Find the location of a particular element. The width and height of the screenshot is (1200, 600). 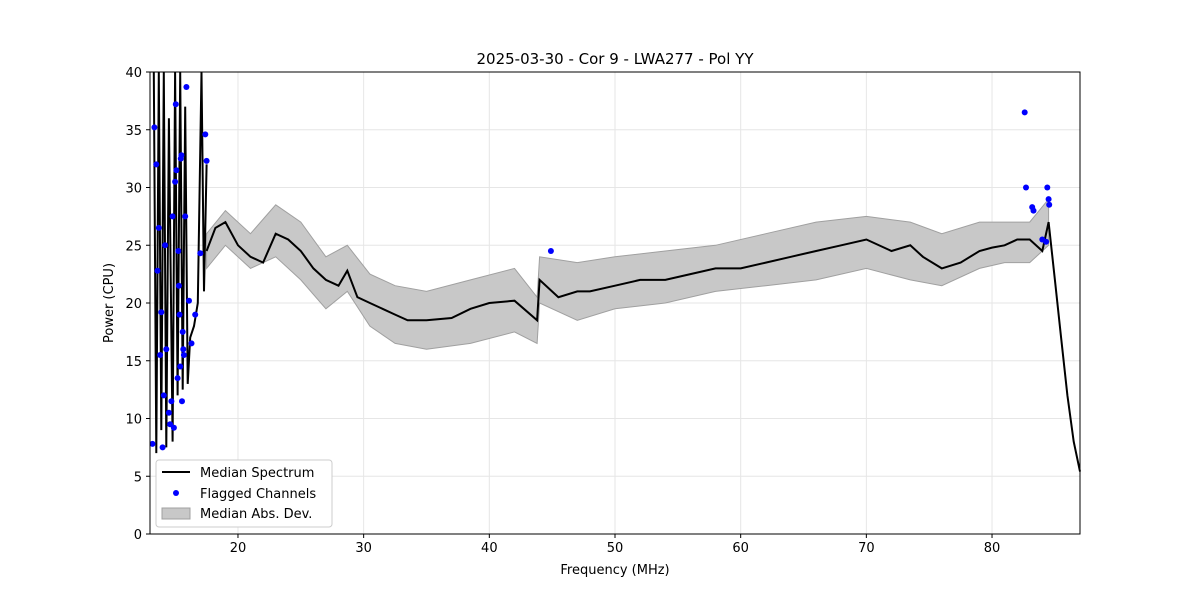

x-tick-label: 20 is located at coordinates (238, 548).